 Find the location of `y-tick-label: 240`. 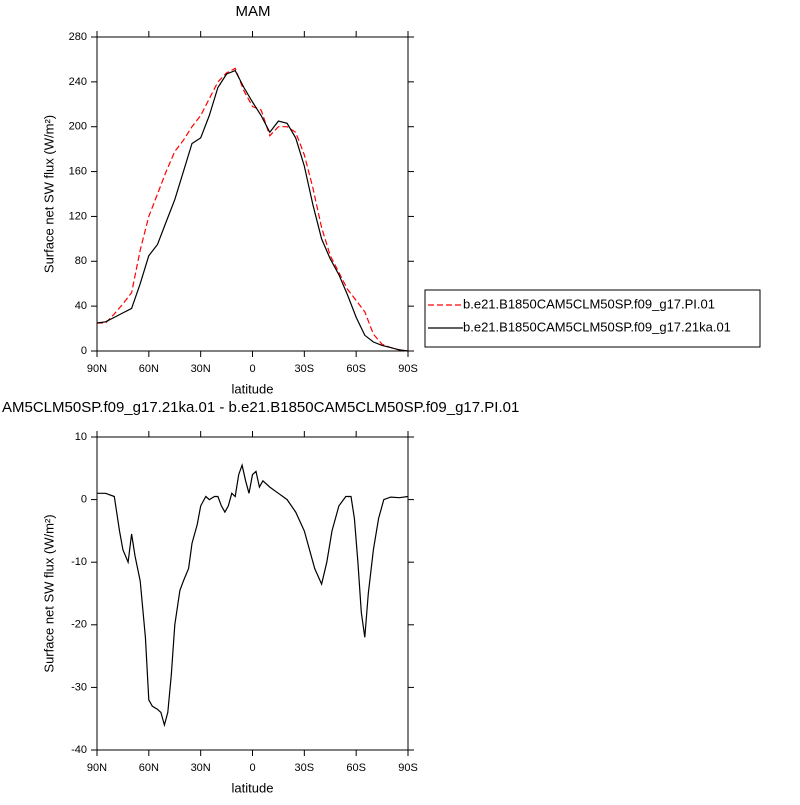

y-tick-label: 240 is located at coordinates (78, 82).